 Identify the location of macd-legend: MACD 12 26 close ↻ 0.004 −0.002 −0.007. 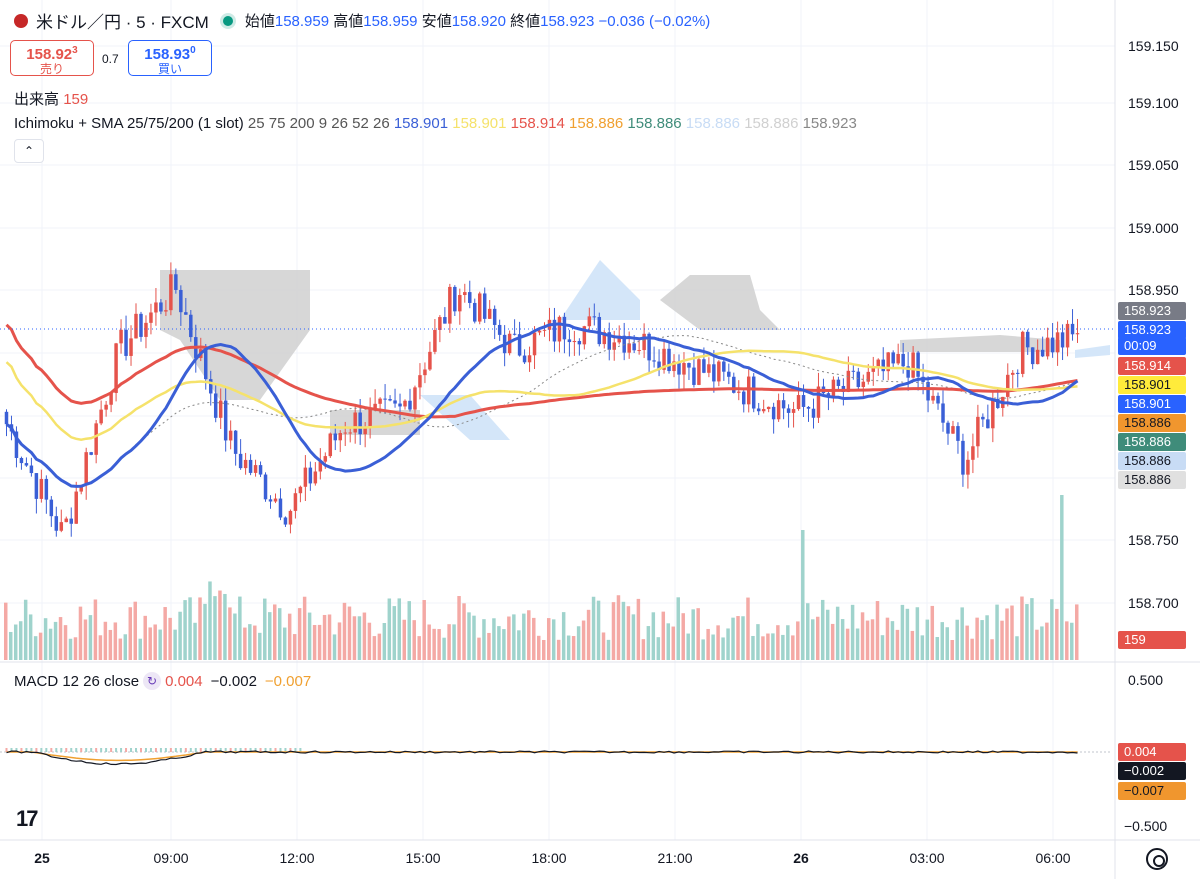
(166, 681).